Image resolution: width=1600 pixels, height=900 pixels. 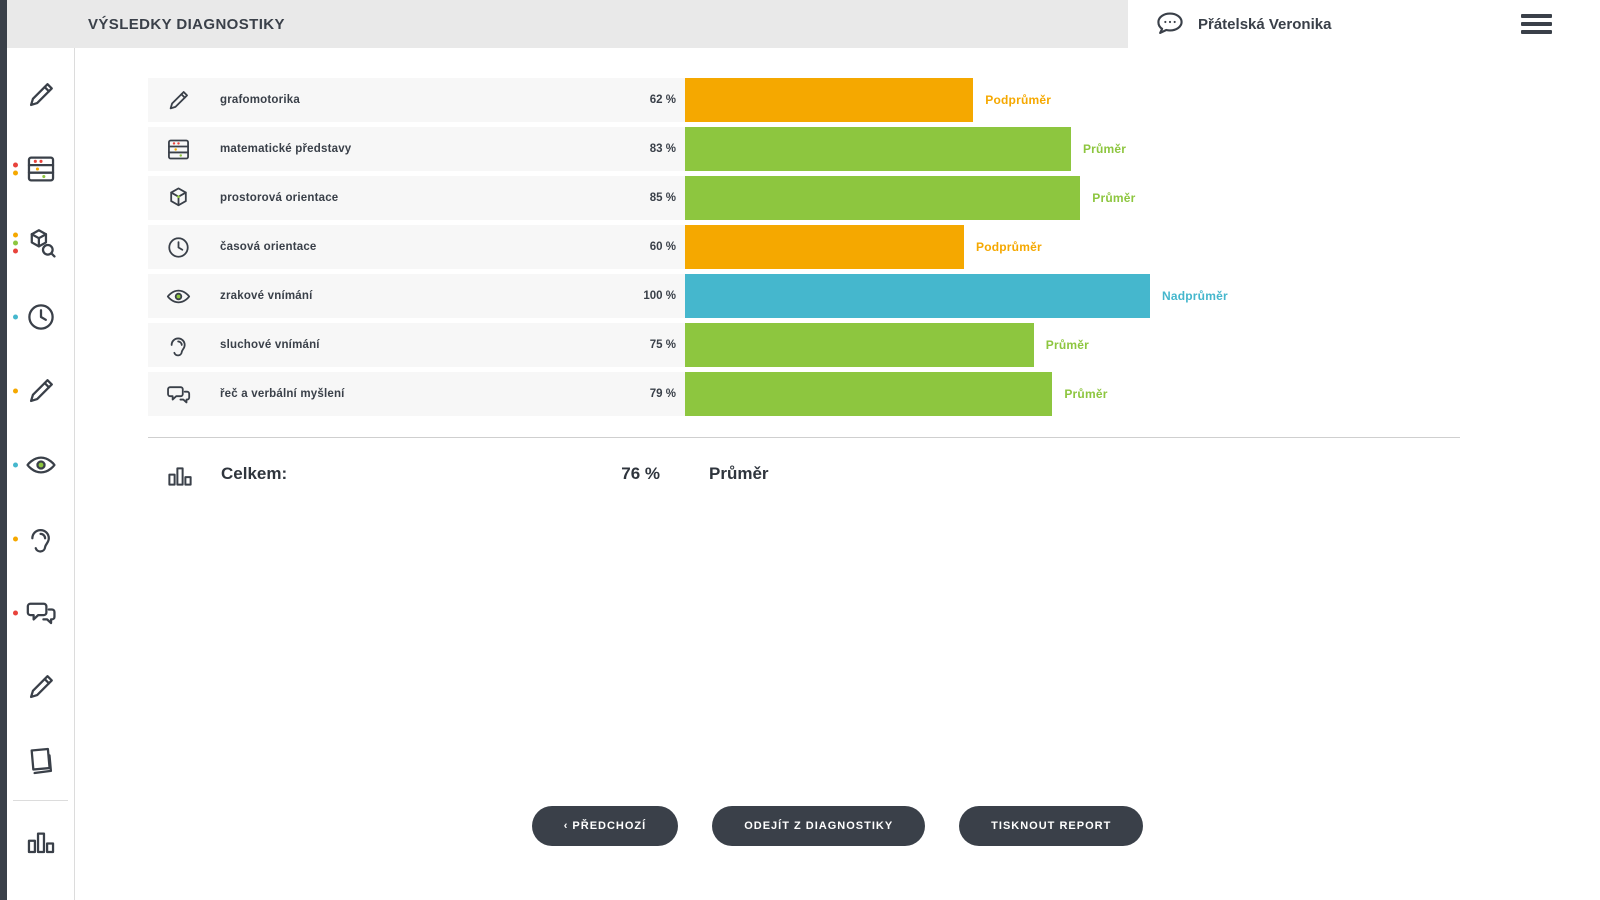 I want to click on cube-search-icon, so click(x=41, y=243).